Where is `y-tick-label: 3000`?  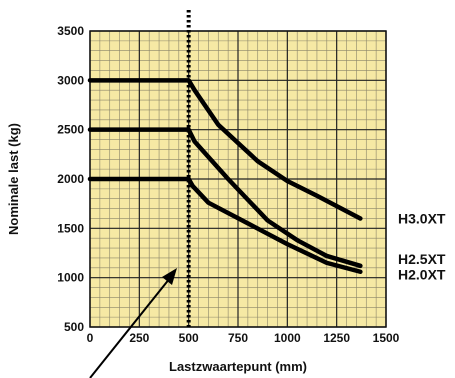
y-tick-label: 3000 is located at coordinates (70, 80).